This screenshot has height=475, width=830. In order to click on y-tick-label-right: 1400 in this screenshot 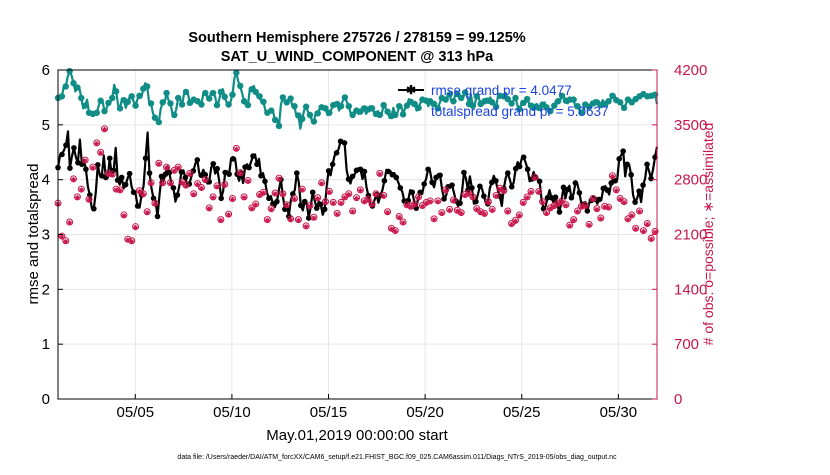, I will do `click(690, 289)`.